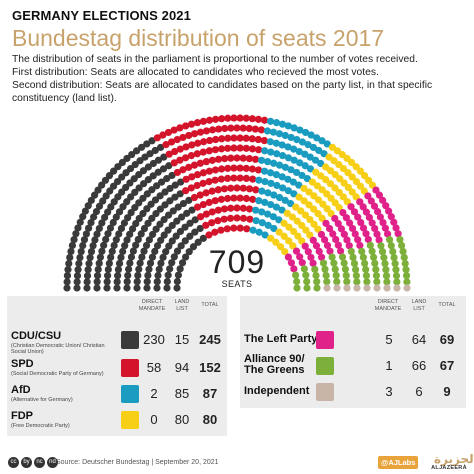 This screenshot has width=474, height=474. Describe the element at coordinates (117, 394) in the screenshot. I see `party-row-afd: AfD (Alternative for Germany) 2 85 87` at that location.